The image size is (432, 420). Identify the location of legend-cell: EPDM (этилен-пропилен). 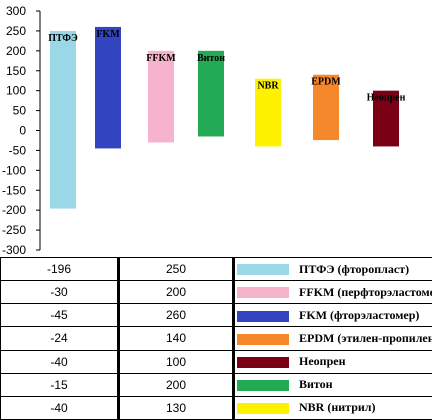
(332, 338).